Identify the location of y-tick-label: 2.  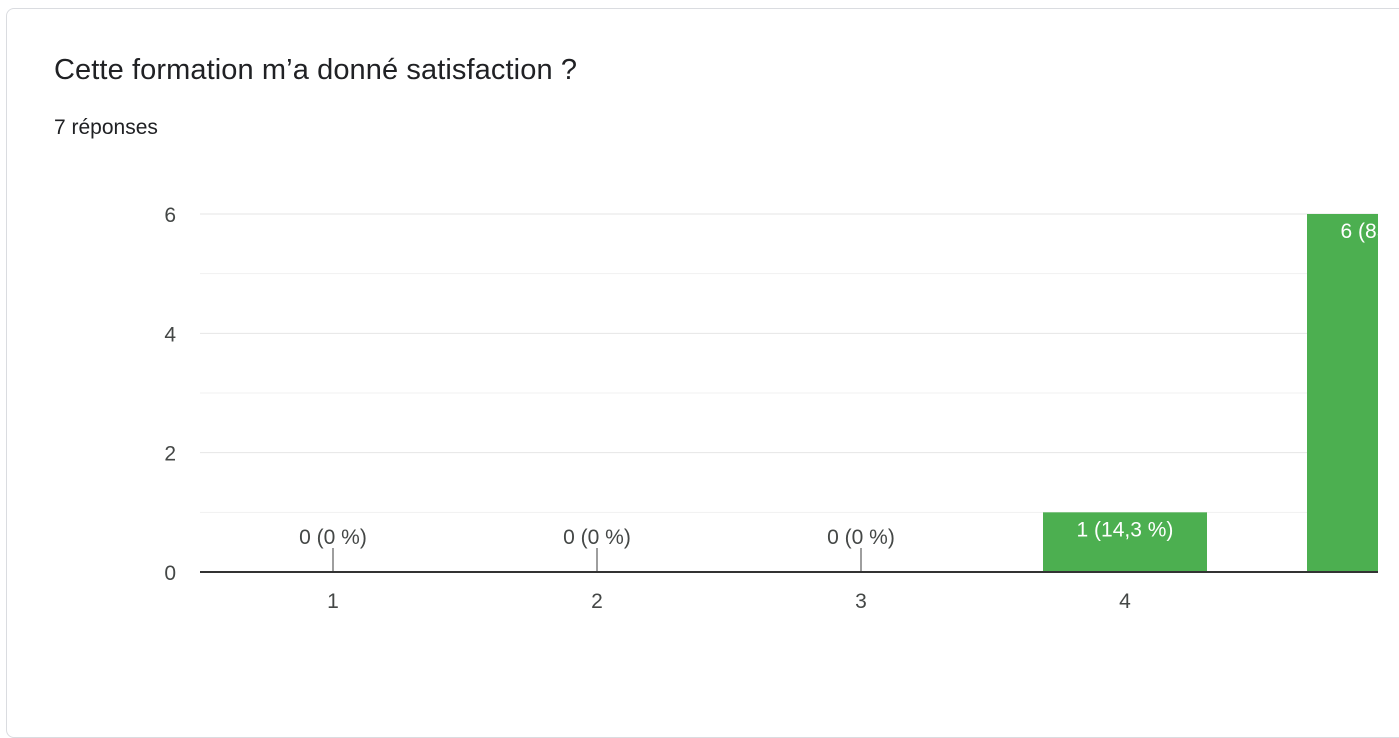
(170, 454).